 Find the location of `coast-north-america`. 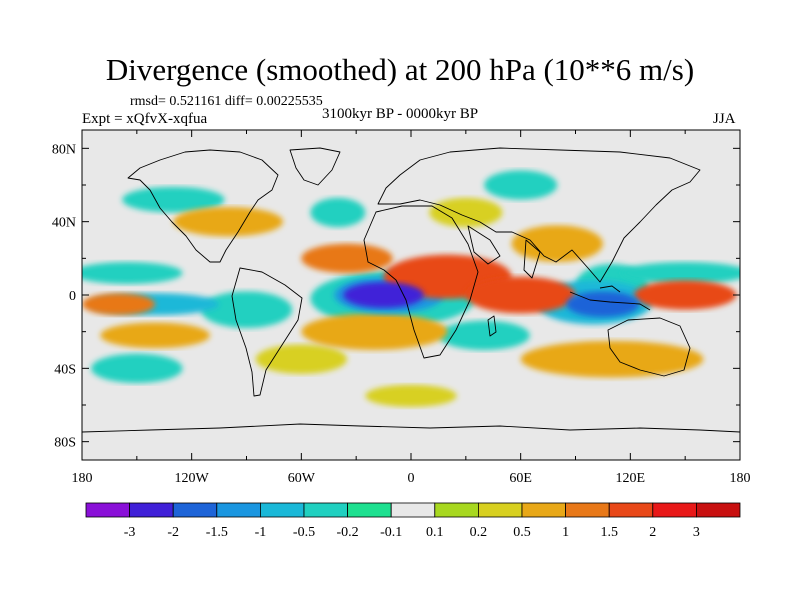

coast-north-america is located at coordinates (203, 206).